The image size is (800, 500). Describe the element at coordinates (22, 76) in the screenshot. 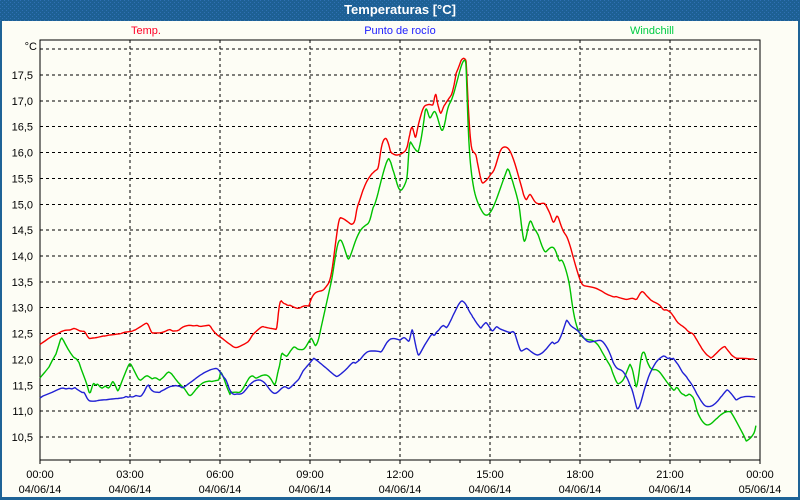

I see `svg-text: 17,5` at that location.